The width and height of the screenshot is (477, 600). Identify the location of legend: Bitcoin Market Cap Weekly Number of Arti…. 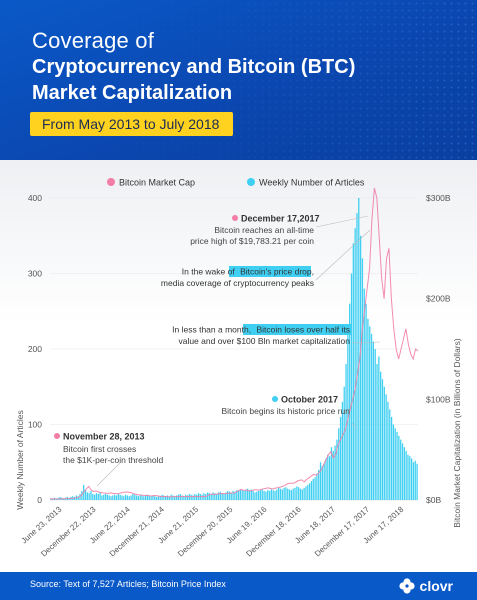
(236, 183).